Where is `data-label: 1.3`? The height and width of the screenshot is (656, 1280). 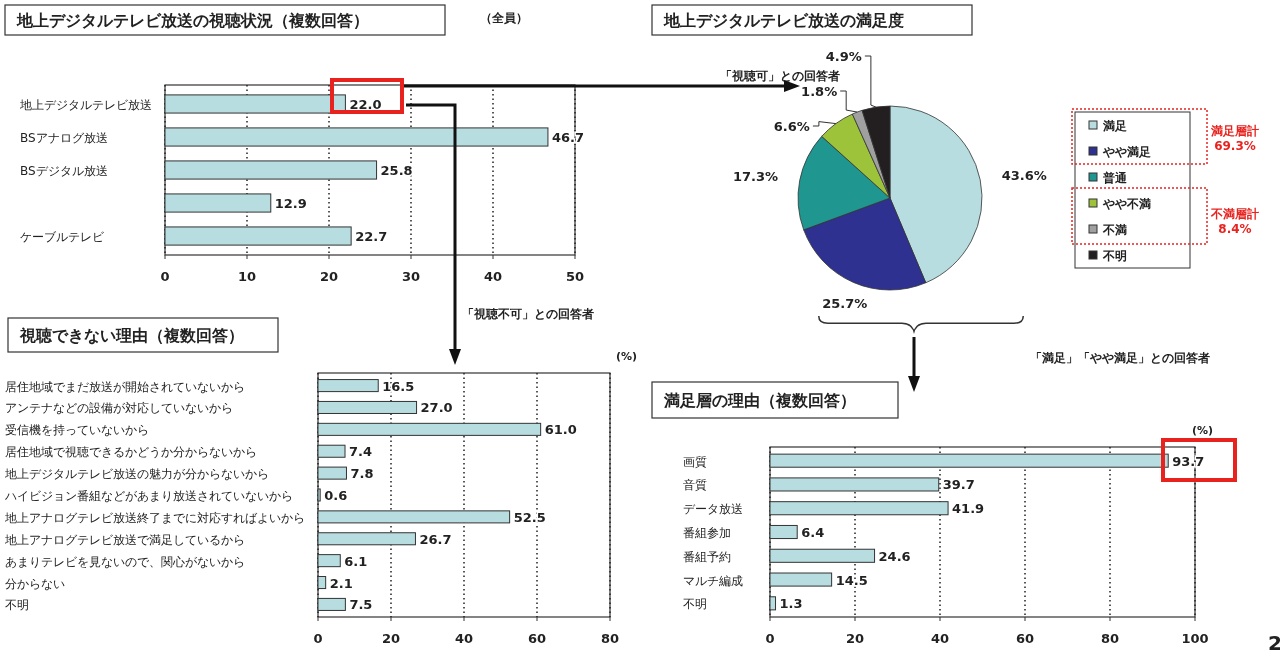 data-label: 1.3 is located at coordinates (791, 604).